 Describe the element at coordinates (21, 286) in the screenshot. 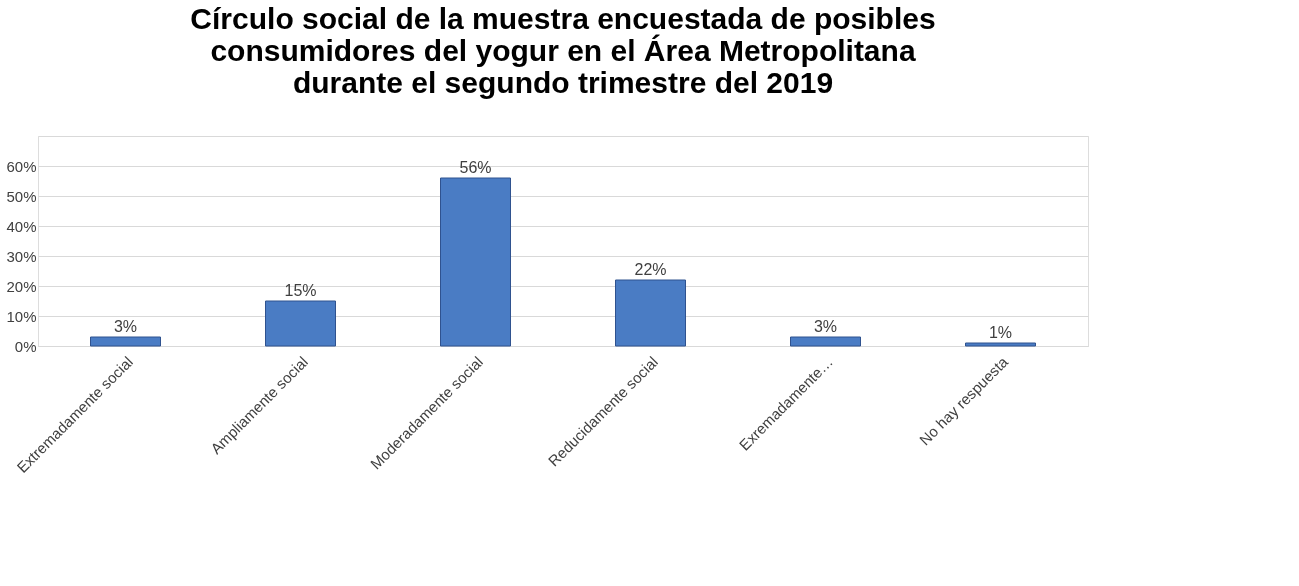

I see `y-tick-label: 20%` at that location.